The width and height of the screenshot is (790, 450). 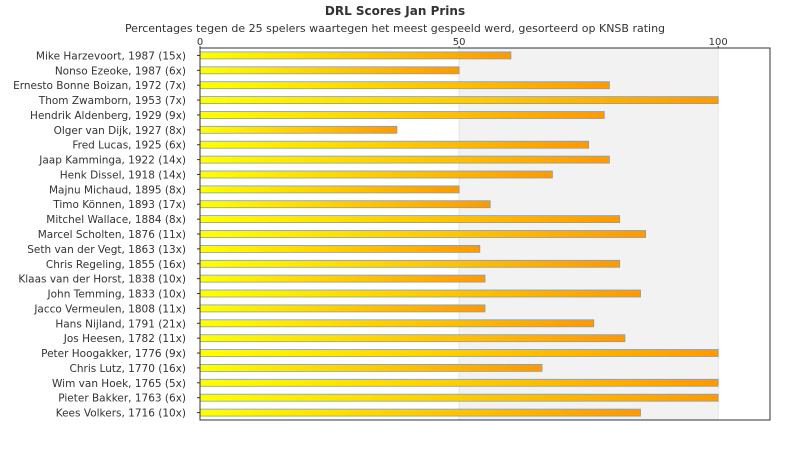 What do you see at coordinates (116, 265) in the screenshot?
I see `category-label: Chris Regeling, 1855 (16x)` at bounding box center [116, 265].